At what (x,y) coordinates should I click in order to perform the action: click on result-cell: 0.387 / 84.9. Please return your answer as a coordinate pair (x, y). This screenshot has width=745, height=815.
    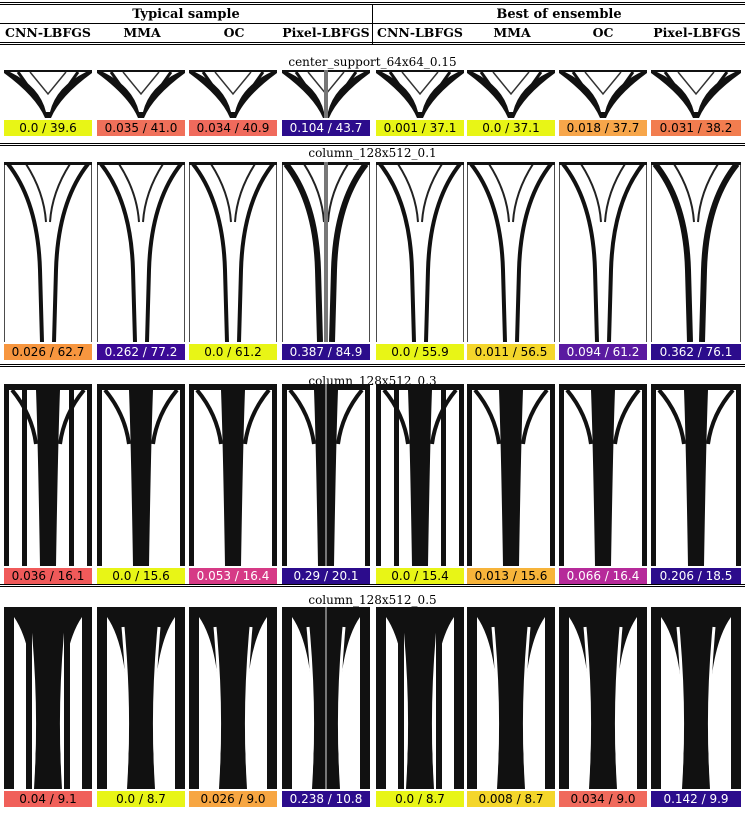
    Looking at the image, I should click on (326, 261).